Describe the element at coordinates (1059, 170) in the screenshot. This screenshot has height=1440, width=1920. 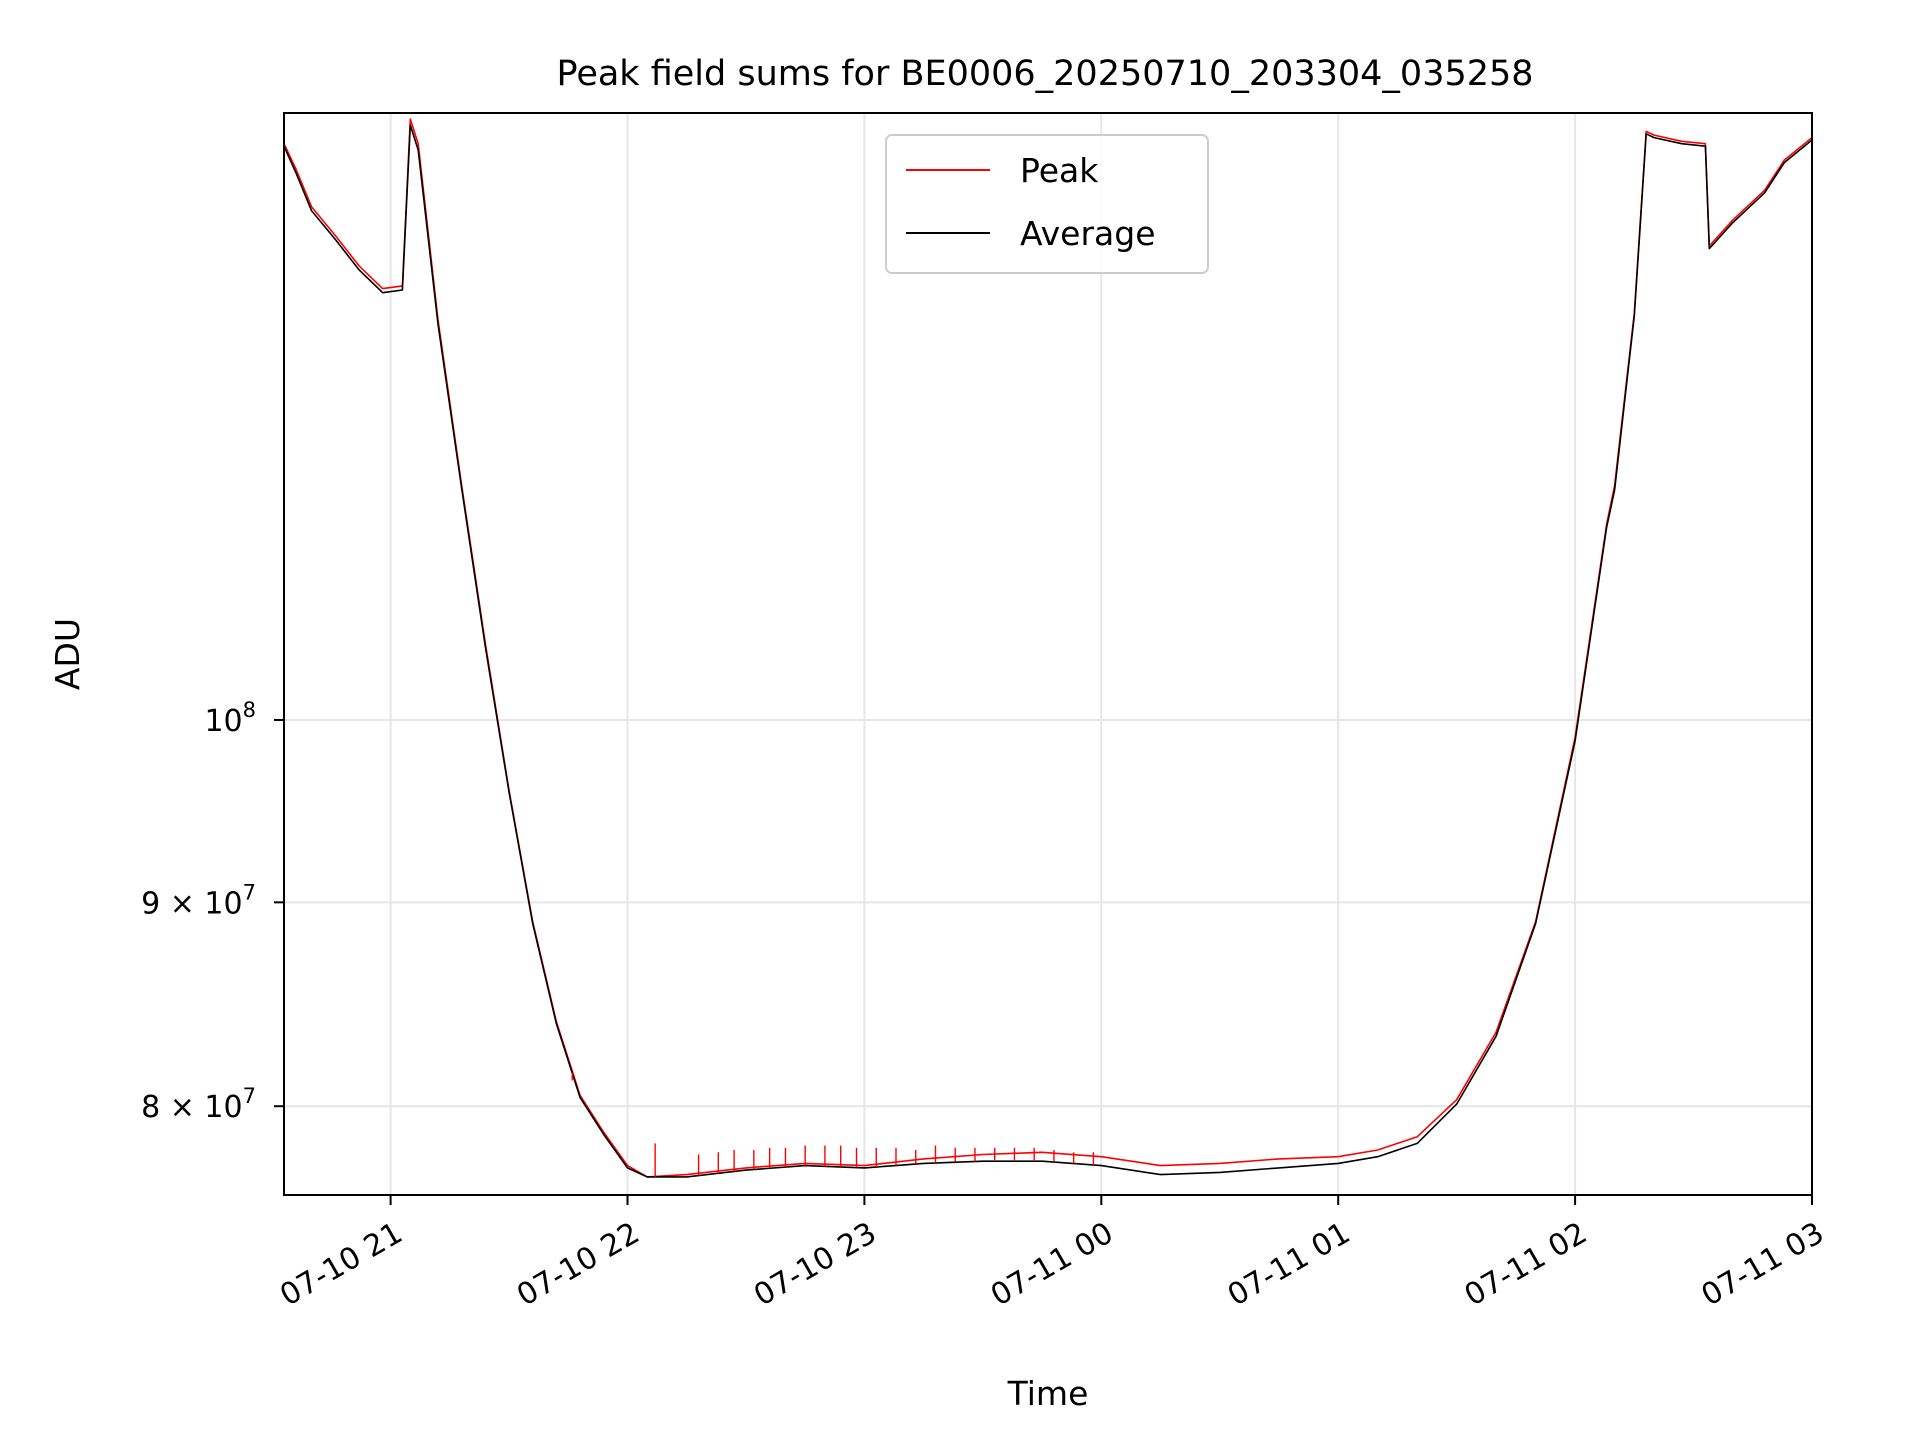
I see `legend-label-peak: Peak` at that location.